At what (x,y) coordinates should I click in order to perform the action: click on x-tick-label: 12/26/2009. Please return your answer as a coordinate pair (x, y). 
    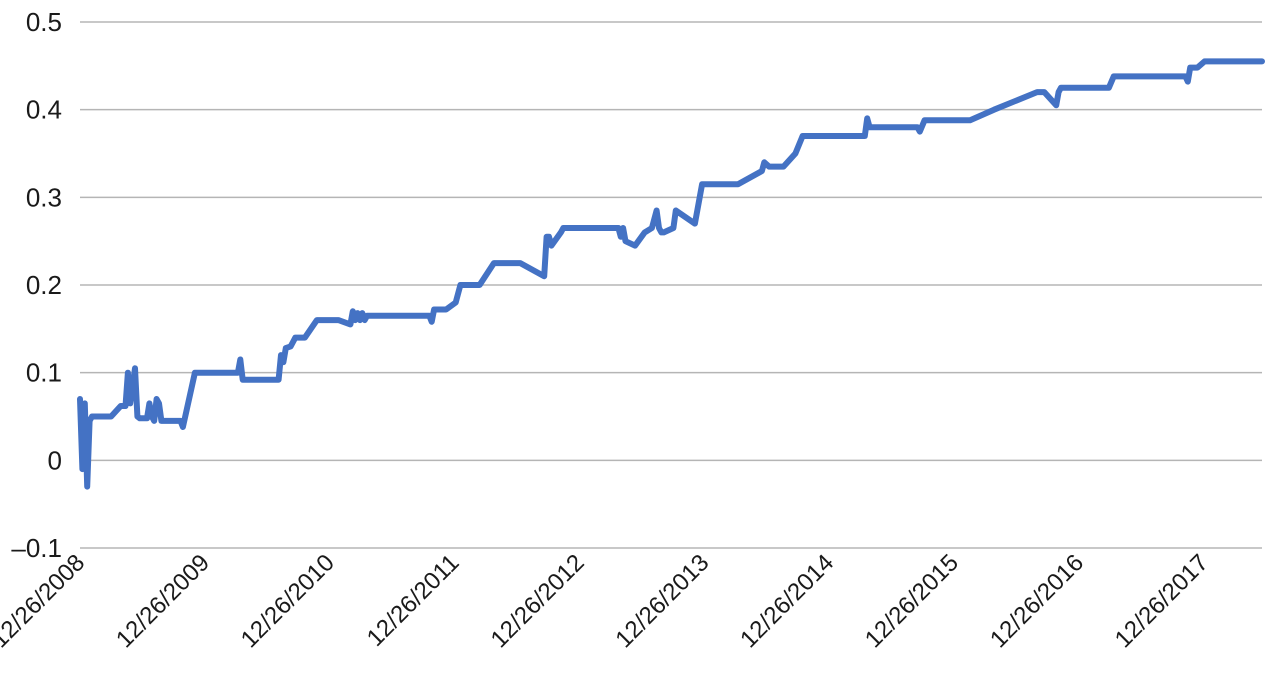
    Looking at the image, I should click on (163, 601).